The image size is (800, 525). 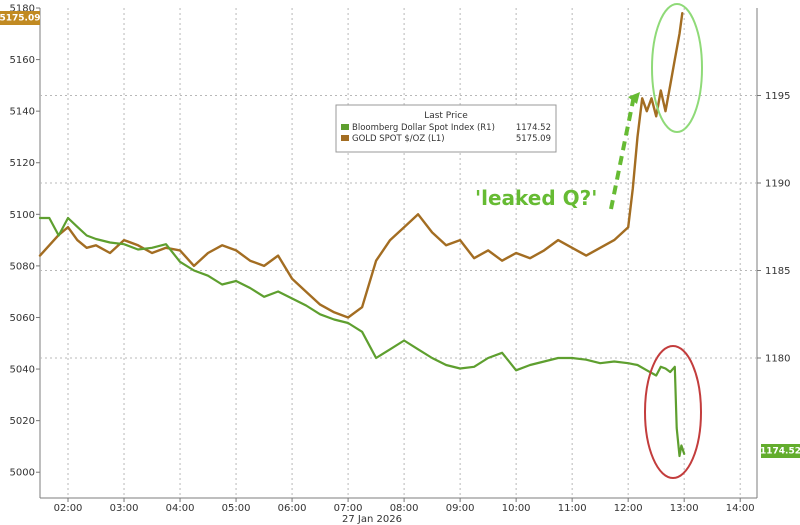 What do you see at coordinates (22, 473) in the screenshot?
I see `left-tick-label: 5000` at bounding box center [22, 473].